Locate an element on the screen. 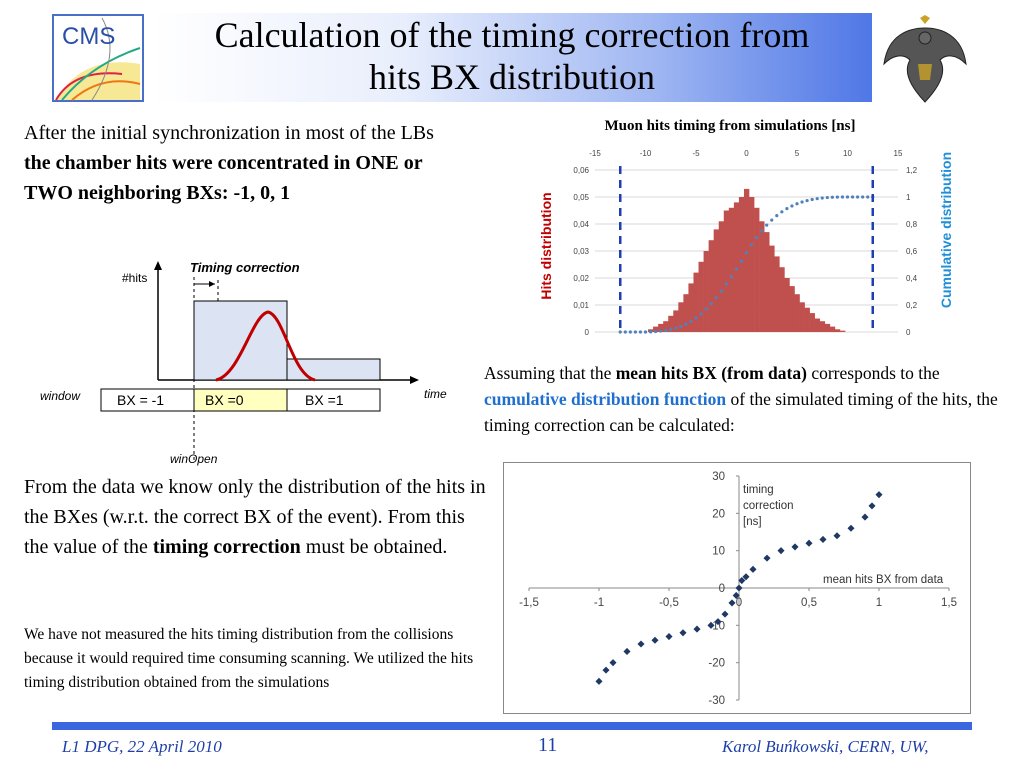  footer-author: Karol Buńkowski, CERN, UW, is located at coordinates (825, 746).